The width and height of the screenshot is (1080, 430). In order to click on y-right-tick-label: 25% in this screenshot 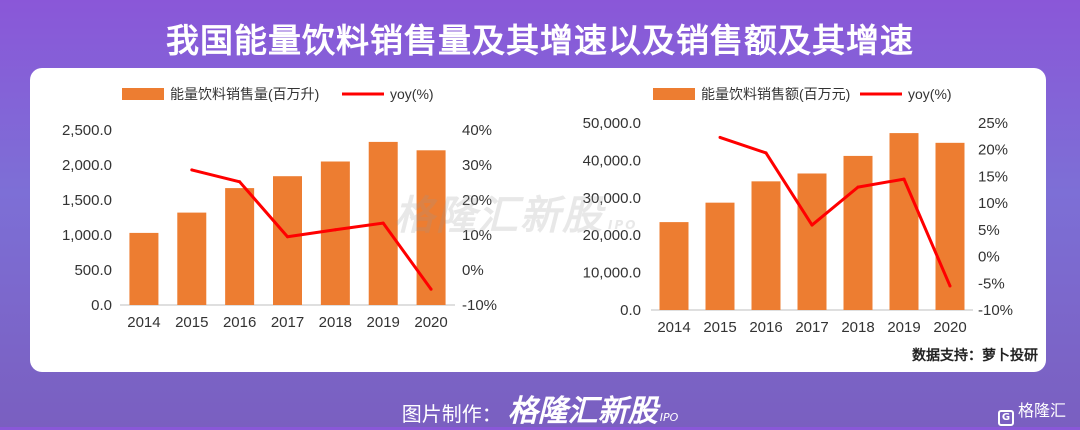, I will do `click(993, 123)`.